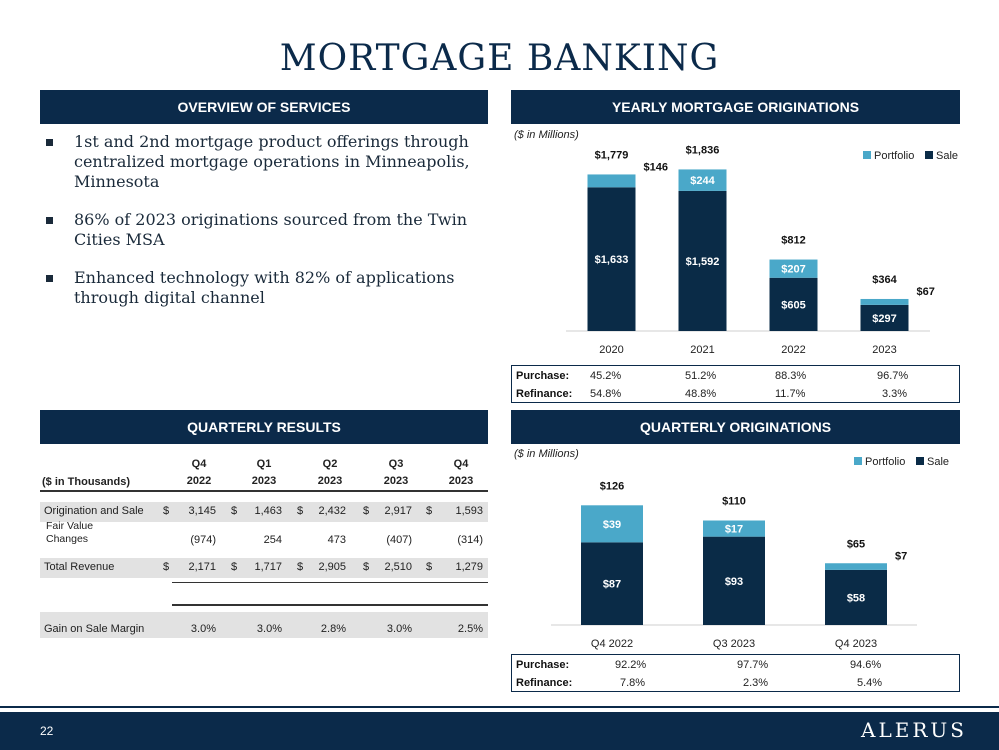 The image size is (999, 750). I want to click on row-value: 3,145, so click(202, 511).